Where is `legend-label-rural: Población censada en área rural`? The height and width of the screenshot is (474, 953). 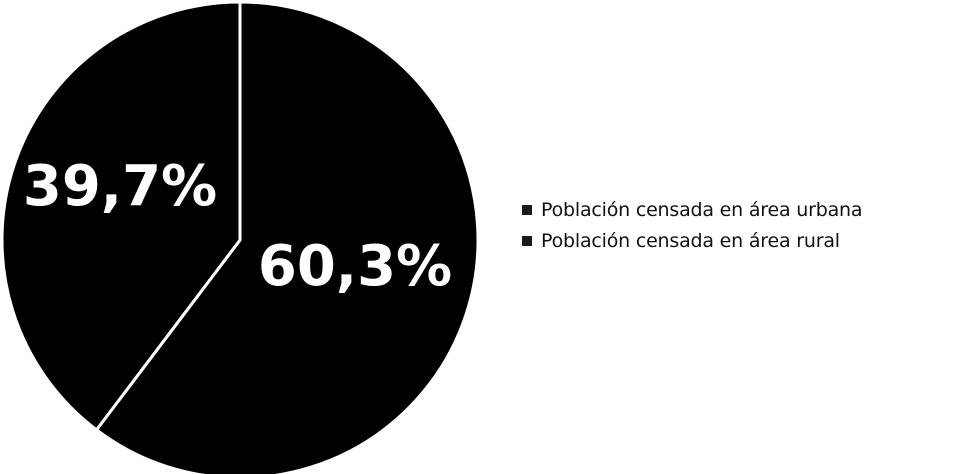 legend-label-rural: Población censada en área rural is located at coordinates (690, 240).